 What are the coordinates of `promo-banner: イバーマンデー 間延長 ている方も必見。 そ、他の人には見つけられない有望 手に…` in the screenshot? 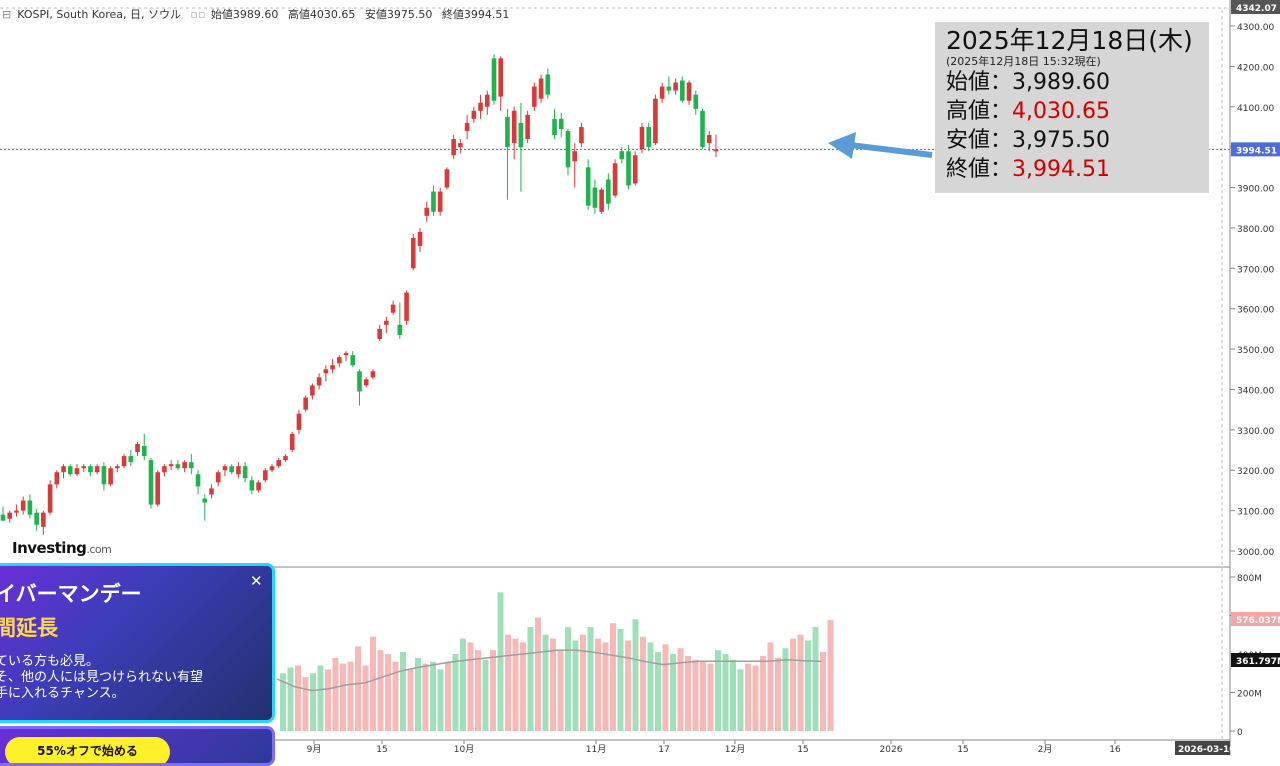 It's located at (137, 643).